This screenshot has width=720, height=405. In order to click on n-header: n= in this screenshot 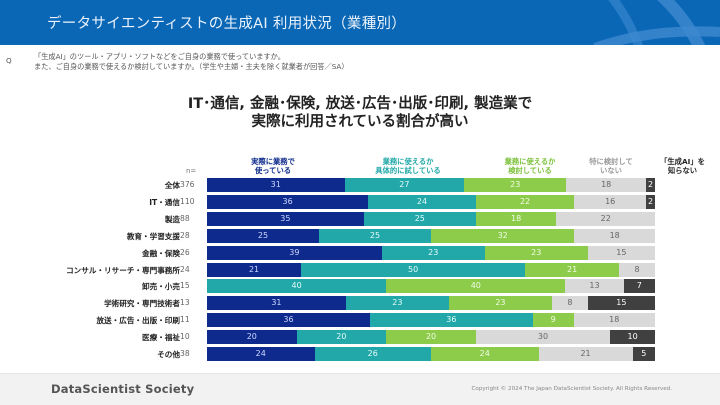, I will do `click(191, 171)`.